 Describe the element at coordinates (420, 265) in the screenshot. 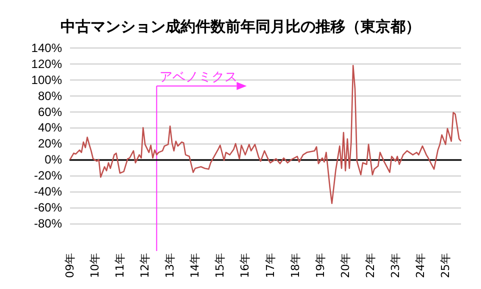

I see `x-tick-label: 24年` at that location.